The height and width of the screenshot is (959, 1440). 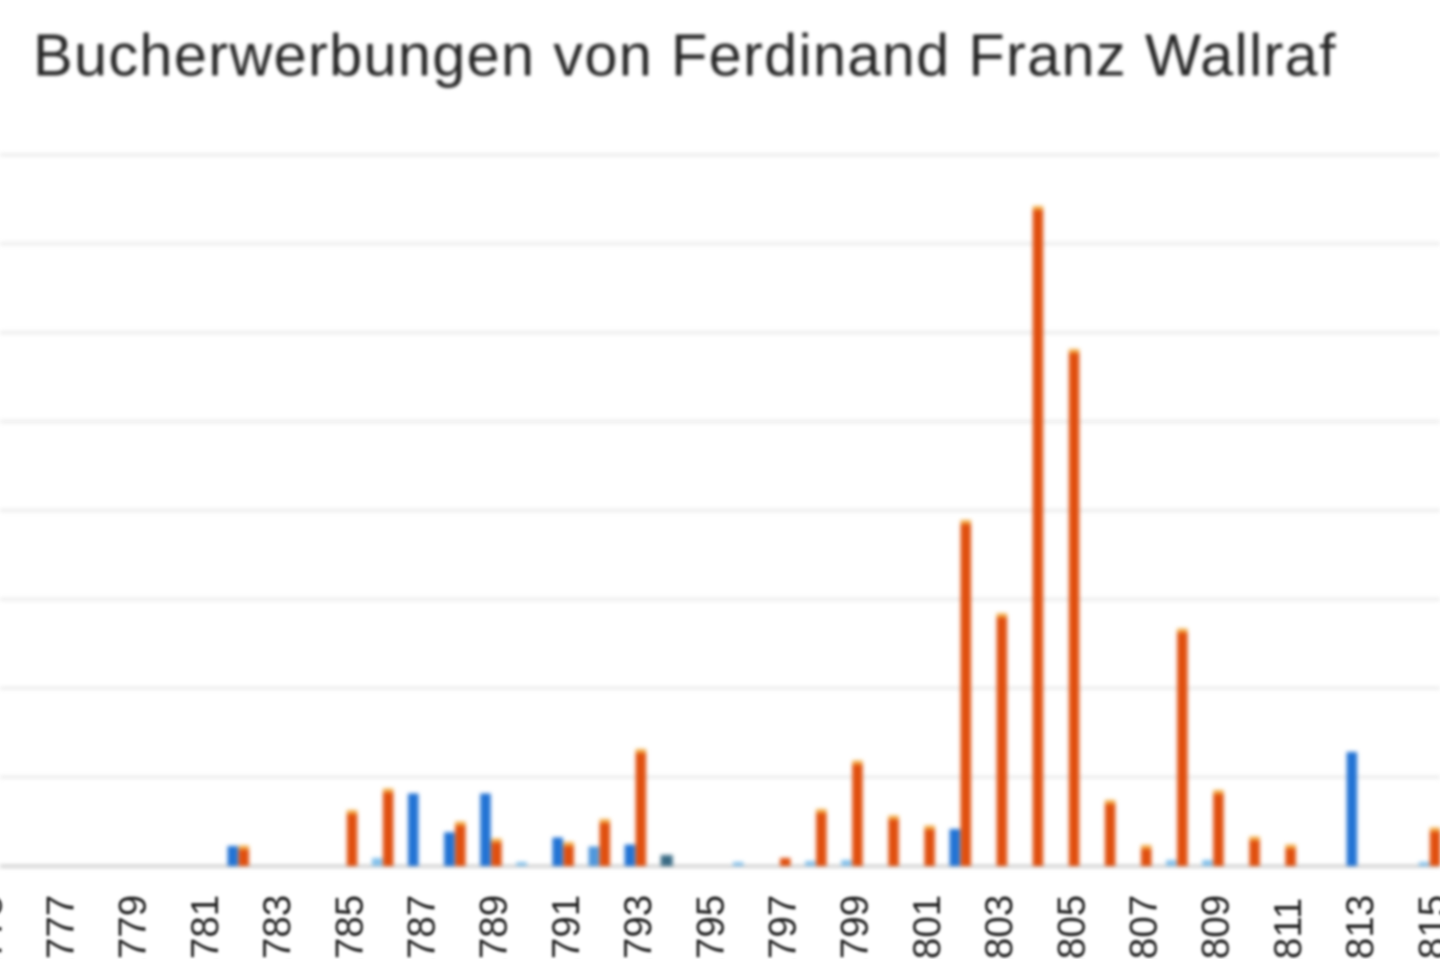 I want to click on svg-text: 1809, so click(x=1216, y=927).